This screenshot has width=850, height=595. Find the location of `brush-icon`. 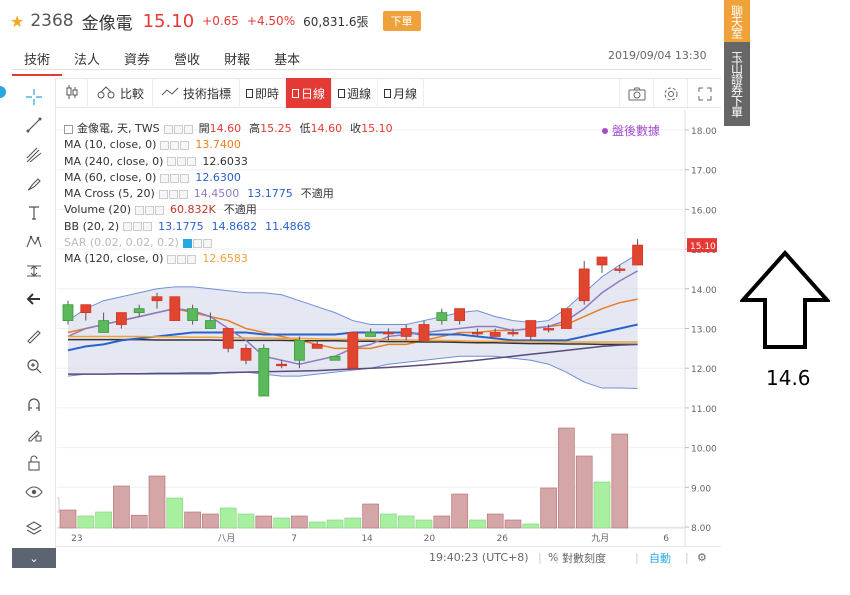

brush-icon is located at coordinates (34, 184).